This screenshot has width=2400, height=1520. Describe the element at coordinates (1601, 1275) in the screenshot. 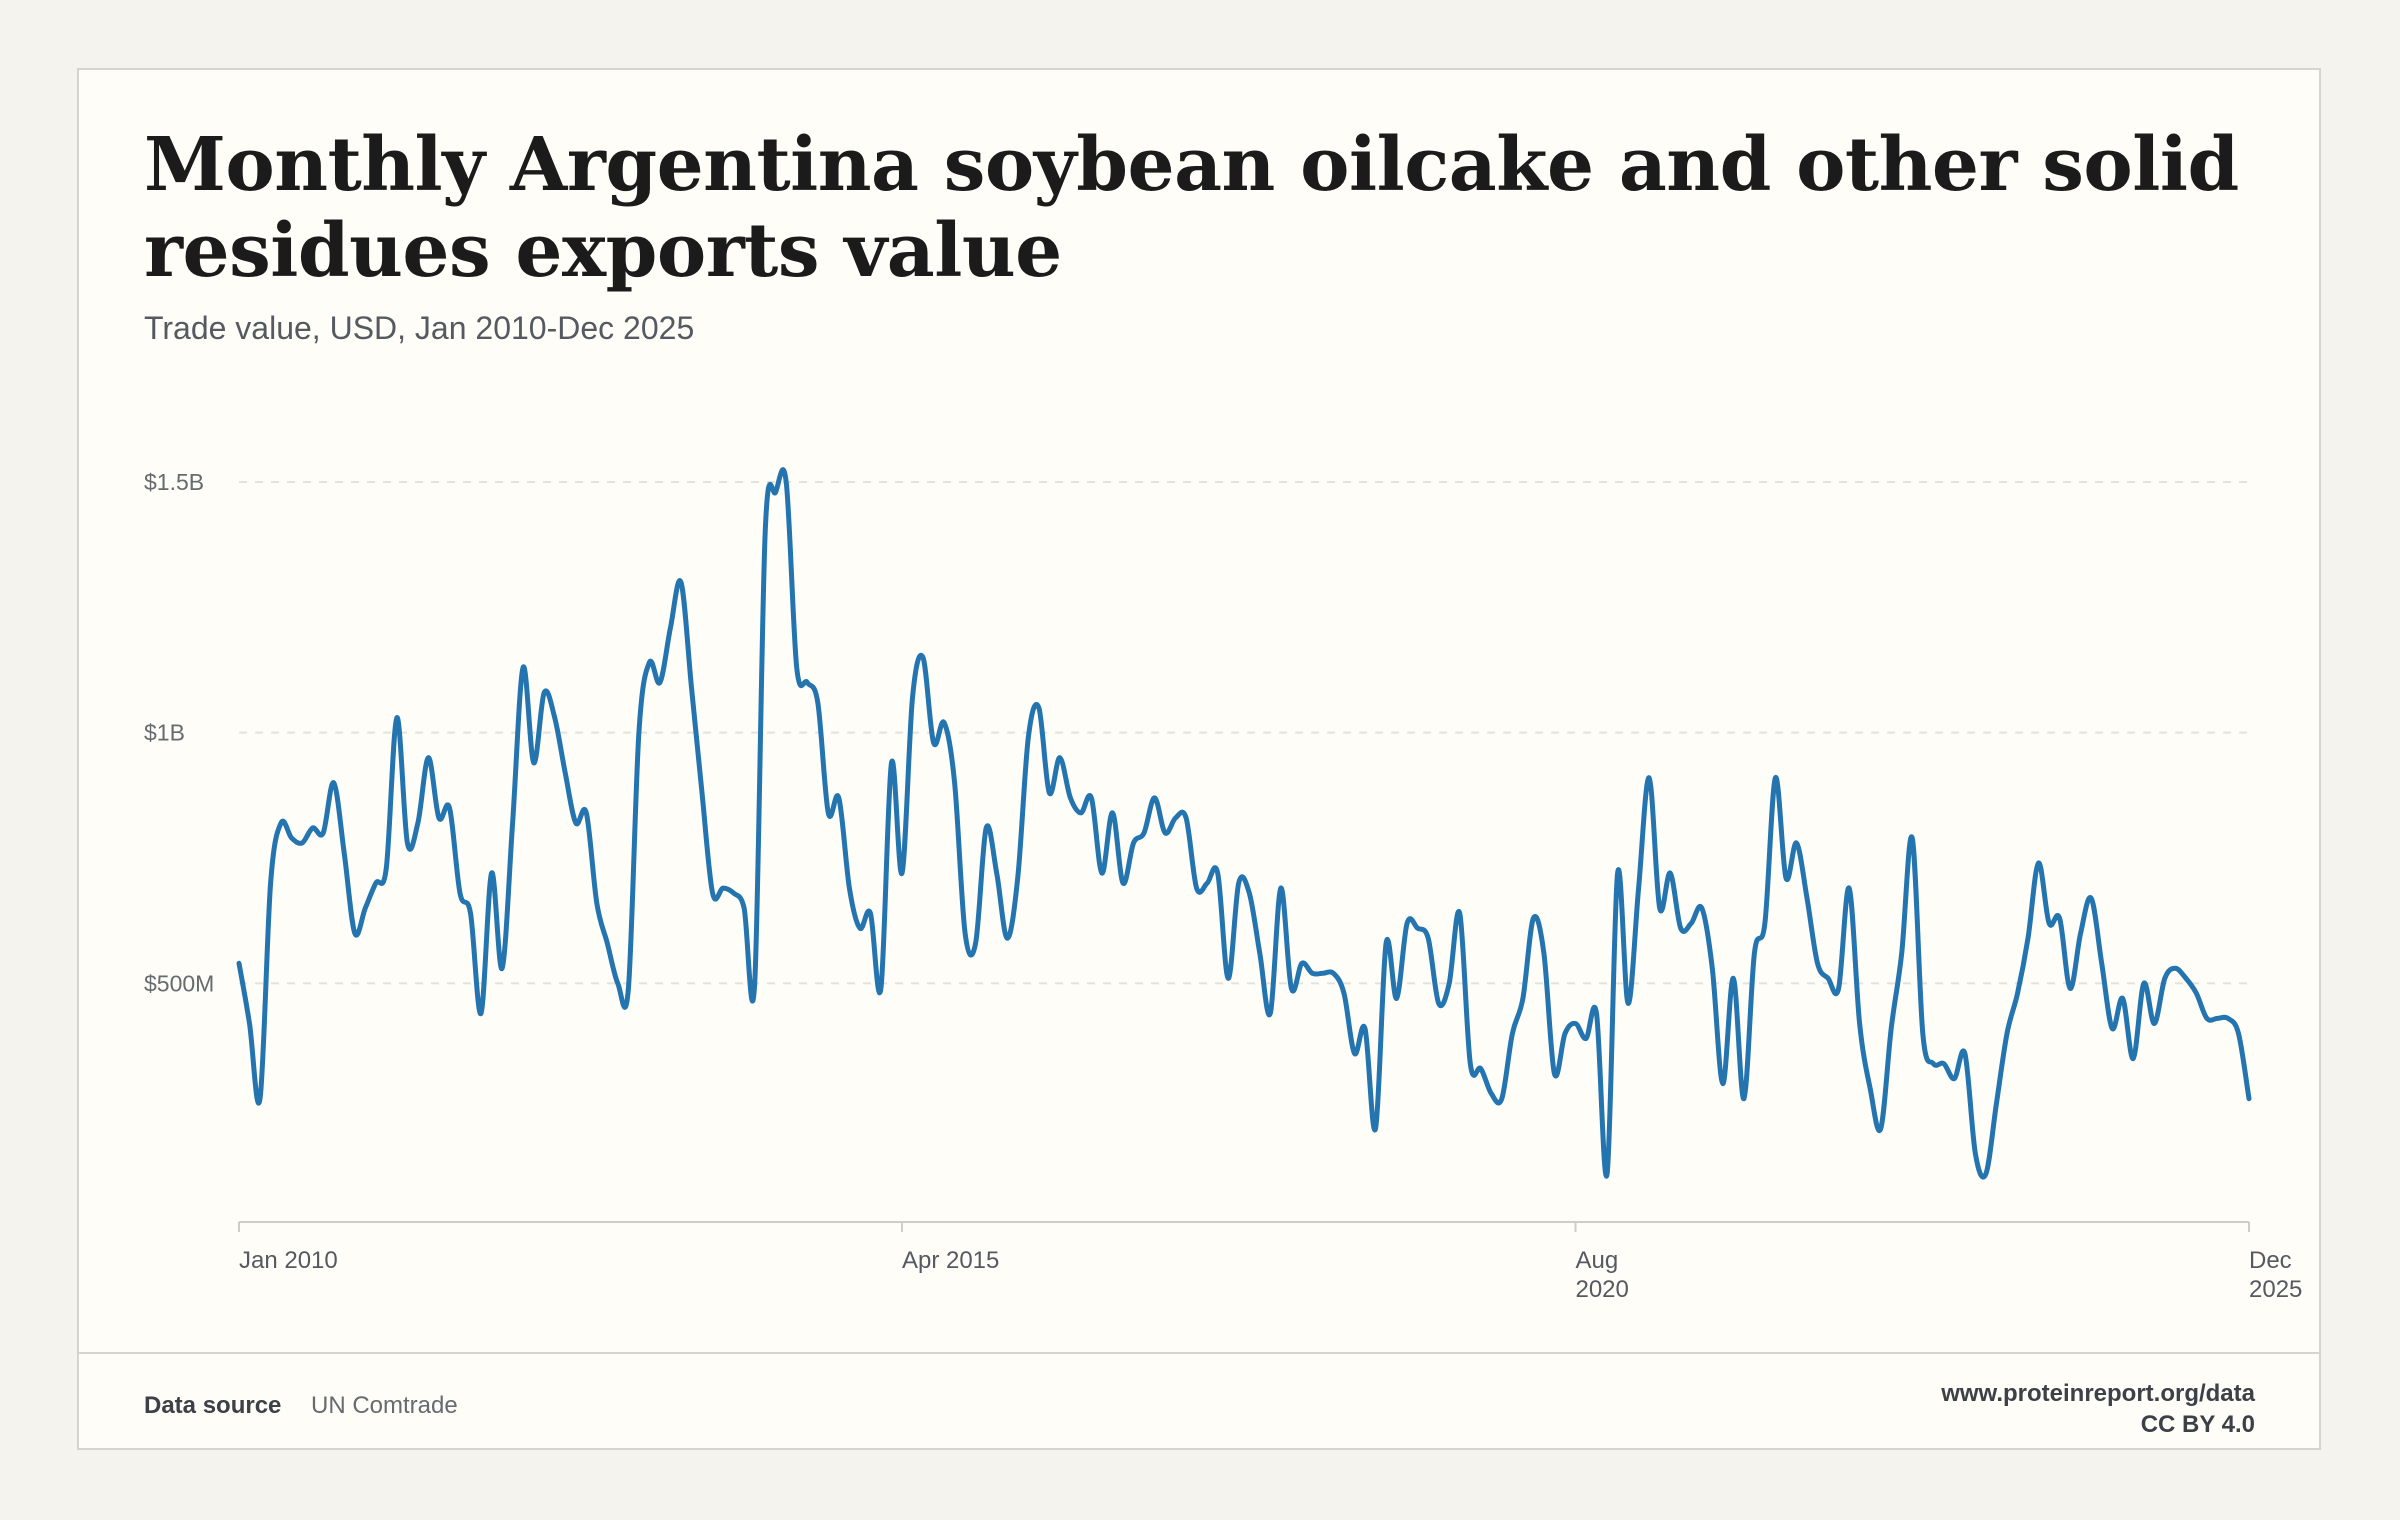

I see `x-tick-label-2: Aug 2020` at that location.